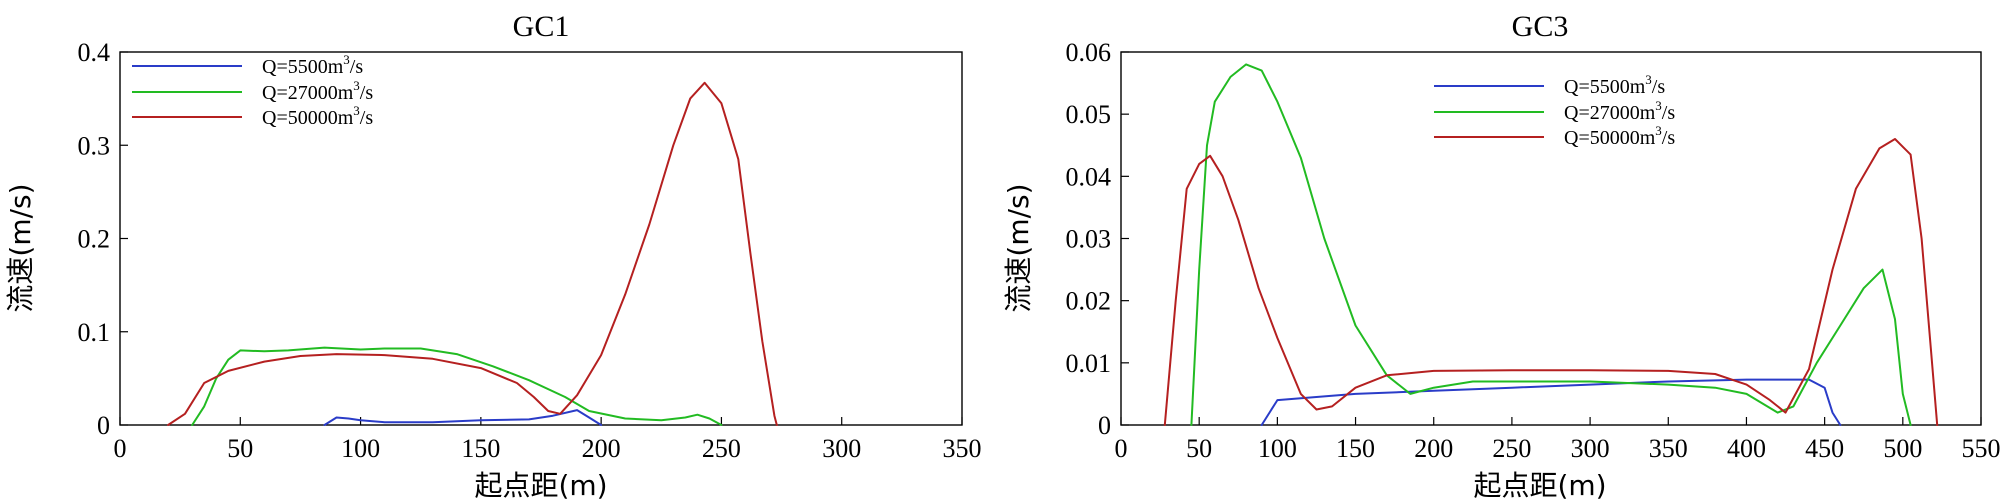  What do you see at coordinates (1981, 448) in the screenshot?
I see `x-tick-label: 550` at bounding box center [1981, 448].